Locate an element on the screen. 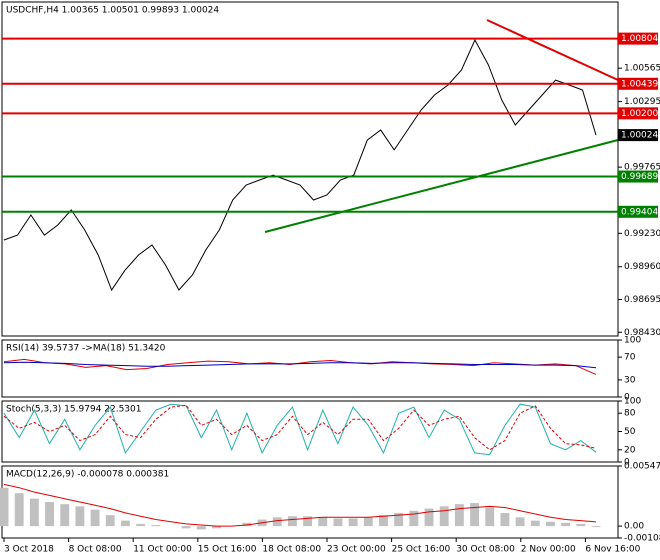 Image resolution: width=660 pixels, height=560 pixels. y-tick-label: -0.001082 is located at coordinates (642, 539).